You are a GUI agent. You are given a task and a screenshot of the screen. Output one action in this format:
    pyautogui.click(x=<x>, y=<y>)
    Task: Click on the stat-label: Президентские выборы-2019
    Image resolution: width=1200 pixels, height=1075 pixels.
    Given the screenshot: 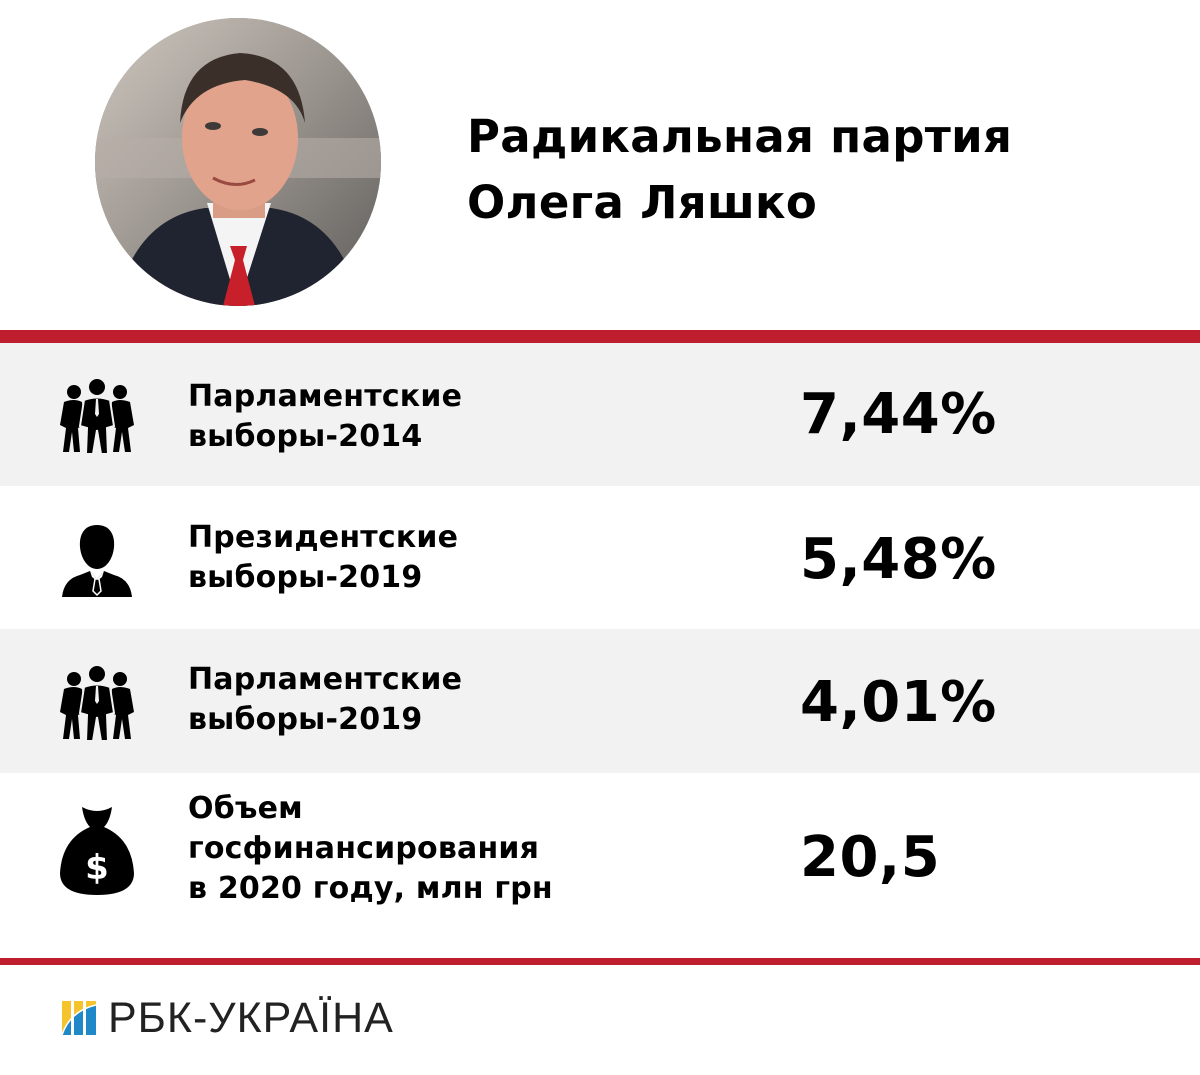 What is the action you would take?
    pyautogui.click(x=323, y=558)
    